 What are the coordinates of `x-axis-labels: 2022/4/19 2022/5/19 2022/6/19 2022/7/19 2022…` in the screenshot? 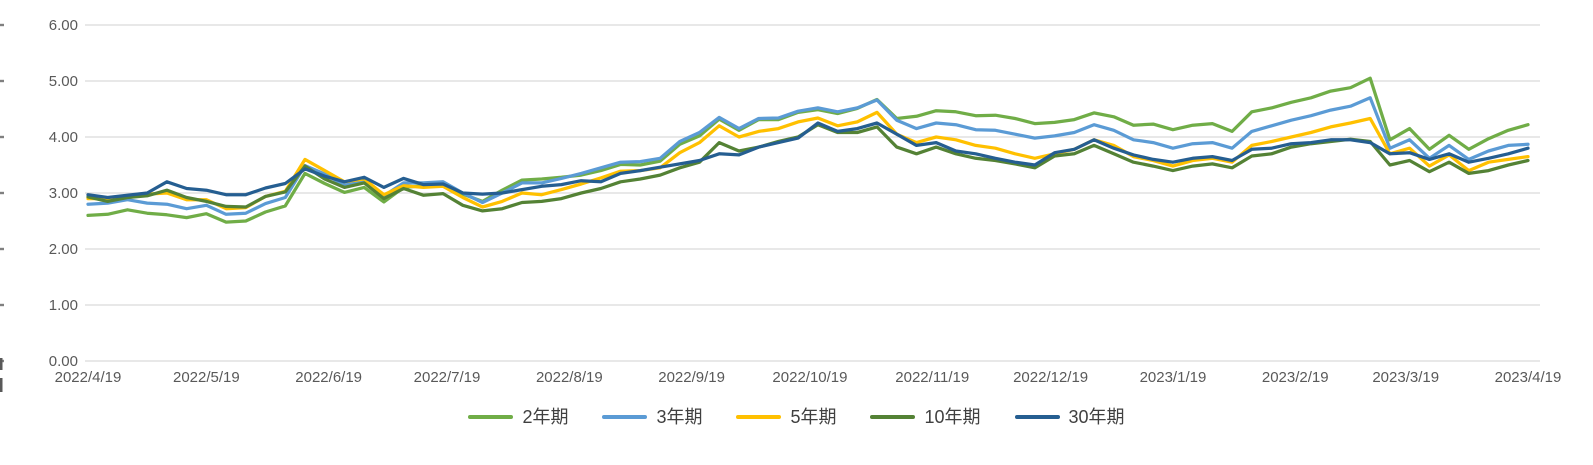 It's located at (808, 377).